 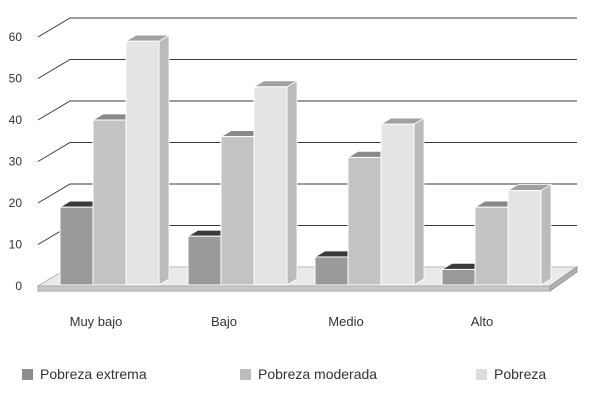 I want to click on y-axis-ticks: 0 10 20 30 40 50 60, so click(x=16, y=161).